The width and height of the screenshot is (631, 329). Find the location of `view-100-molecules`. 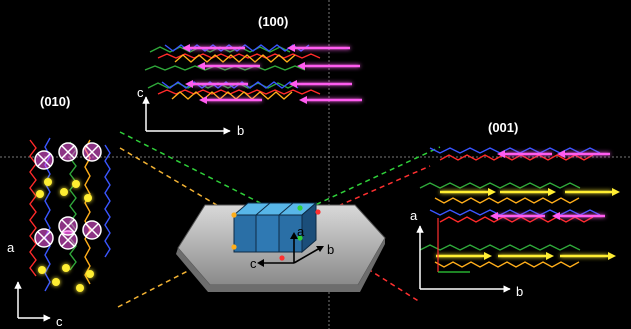

view-100-molecules is located at coordinates (253, 74).